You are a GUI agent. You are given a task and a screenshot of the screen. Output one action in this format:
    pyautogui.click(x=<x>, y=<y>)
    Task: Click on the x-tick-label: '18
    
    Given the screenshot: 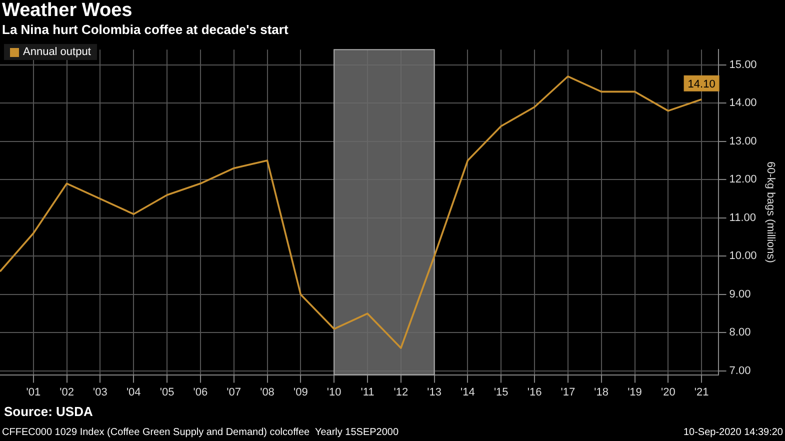 What is the action you would take?
    pyautogui.click(x=601, y=392)
    